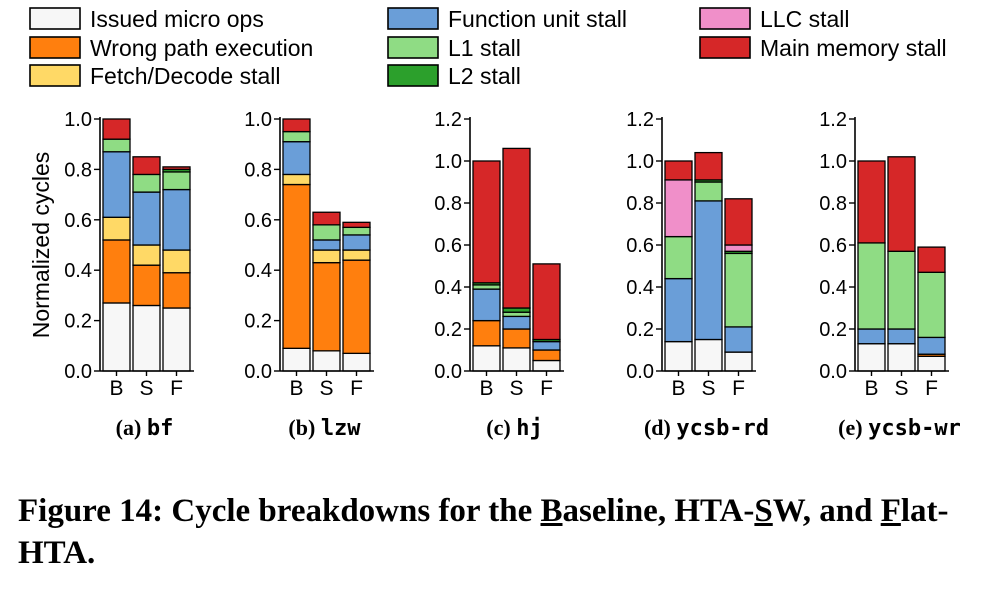 This screenshot has height=590, width=991. What do you see at coordinates (177, 19) in the screenshot?
I see `legend-label-issued: Issued micro ops` at bounding box center [177, 19].